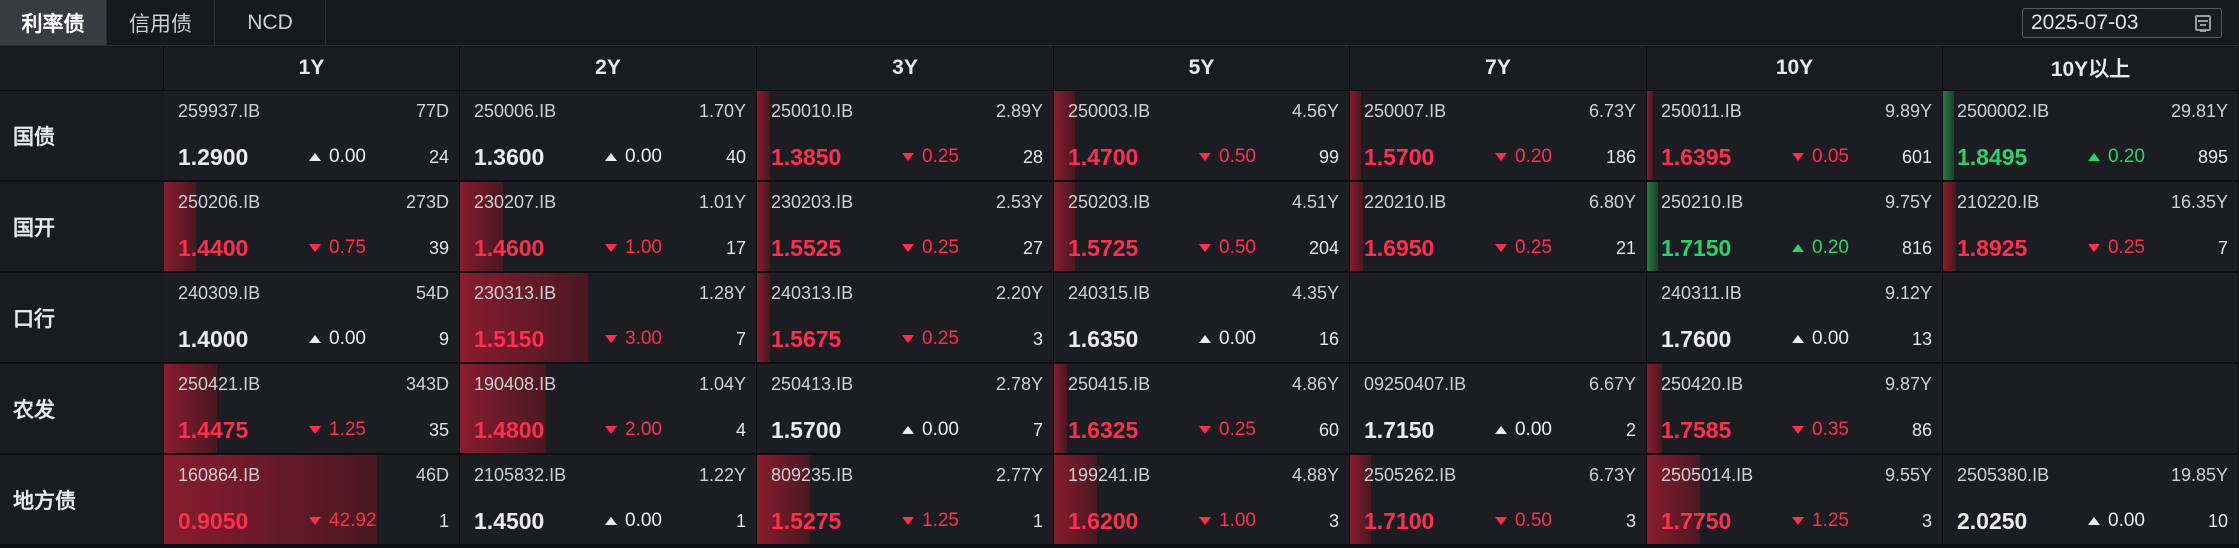 The image size is (2239, 548). Describe the element at coordinates (1795, 409) in the screenshot. I see `bond-cell: 250420.IB 9.87Y 1.7585 0.35 86` at that location.